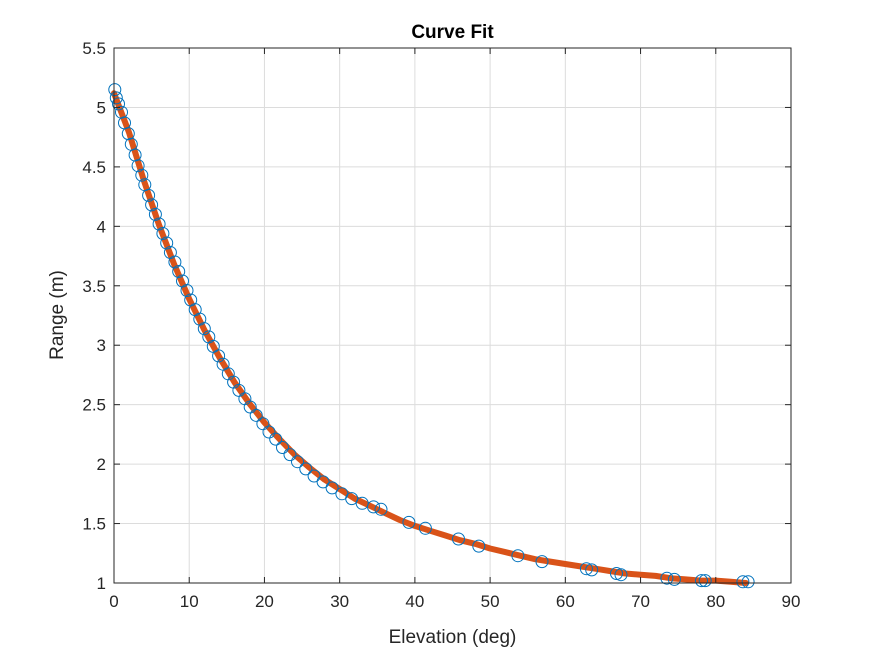  Describe the element at coordinates (339, 601) in the screenshot. I see `x-tick-label: 30` at that location.